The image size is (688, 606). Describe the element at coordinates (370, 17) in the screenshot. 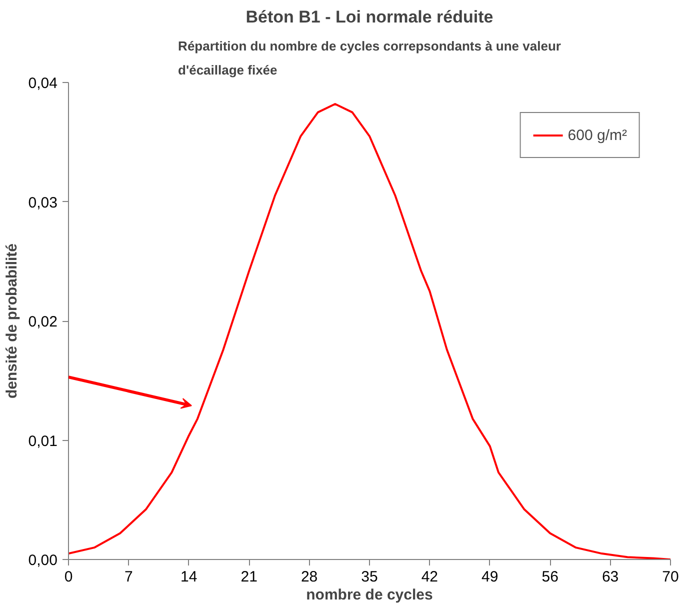

I see `chart-title: Béton B1 - Loi normale réduite` at that location.